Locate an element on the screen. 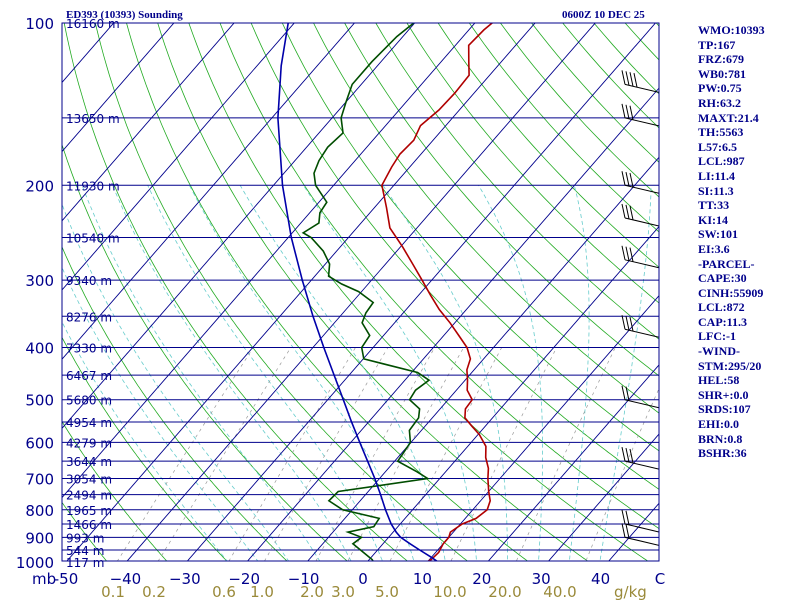  index-row: FRZ:679 is located at coordinates (721, 59).